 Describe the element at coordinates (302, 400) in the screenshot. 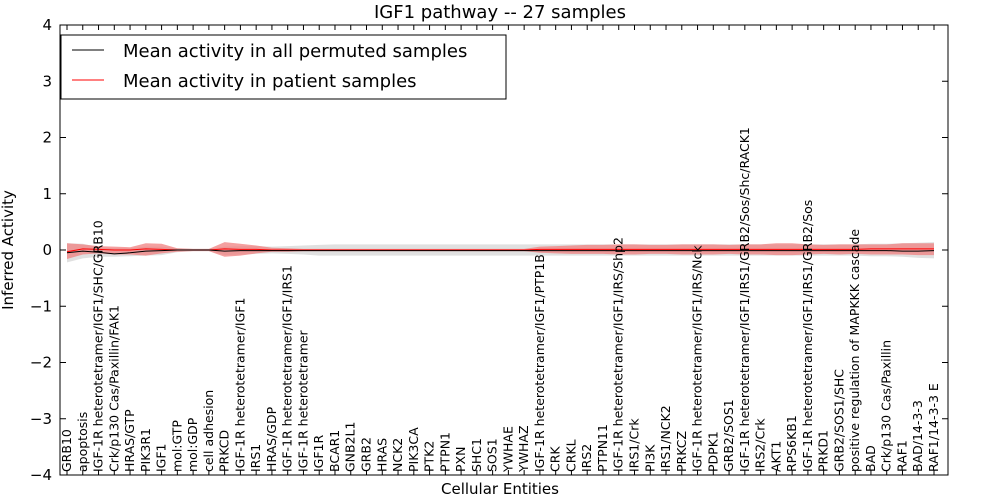

I see `x-tick-label: IGF-1R heterotetramer` at that location.